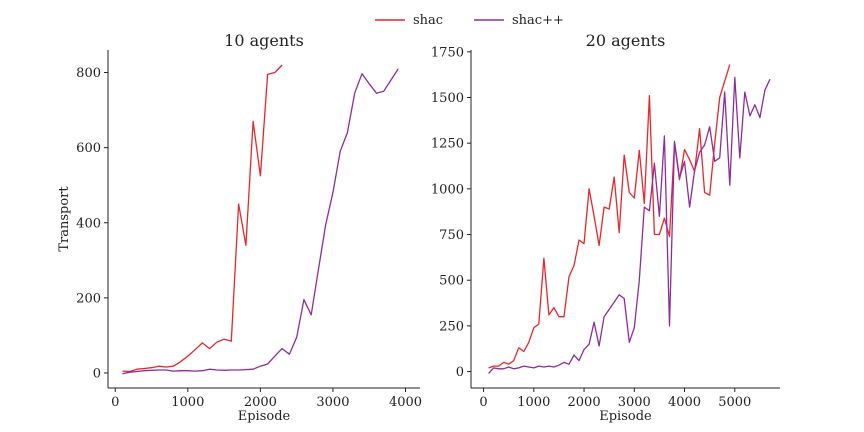  What do you see at coordinates (88, 148) in the screenshot?
I see `y-tick-label: 600` at bounding box center [88, 148].